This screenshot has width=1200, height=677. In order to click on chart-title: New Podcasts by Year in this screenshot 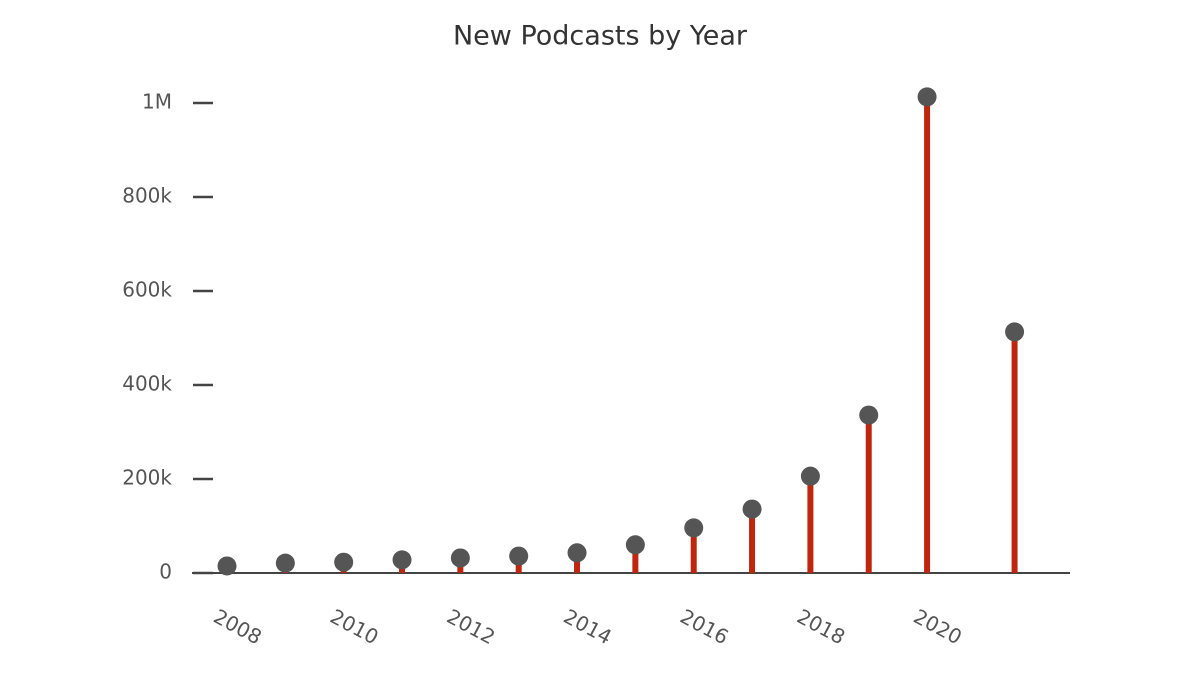, I will do `click(600, 36)`.